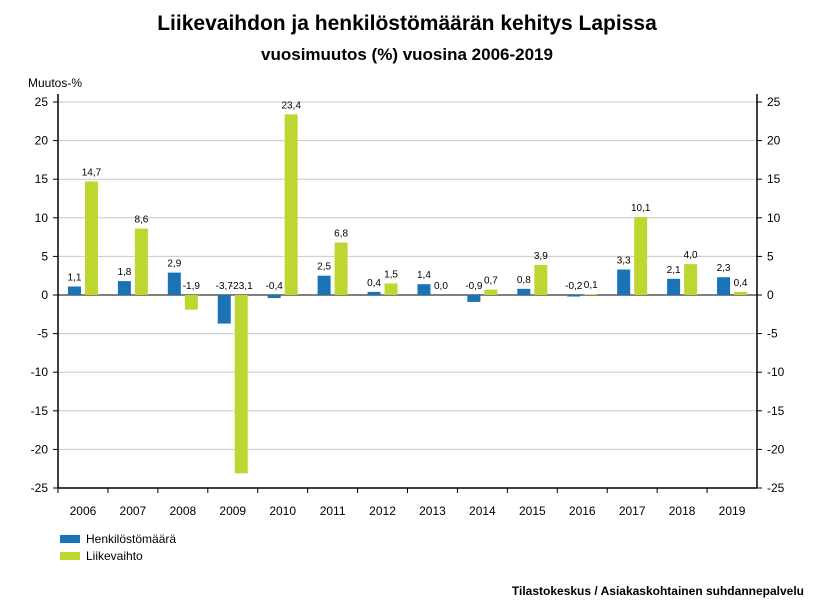  What do you see at coordinates (192, 286) in the screenshot?
I see `data-label-liikevaihto: -1,9` at bounding box center [192, 286].